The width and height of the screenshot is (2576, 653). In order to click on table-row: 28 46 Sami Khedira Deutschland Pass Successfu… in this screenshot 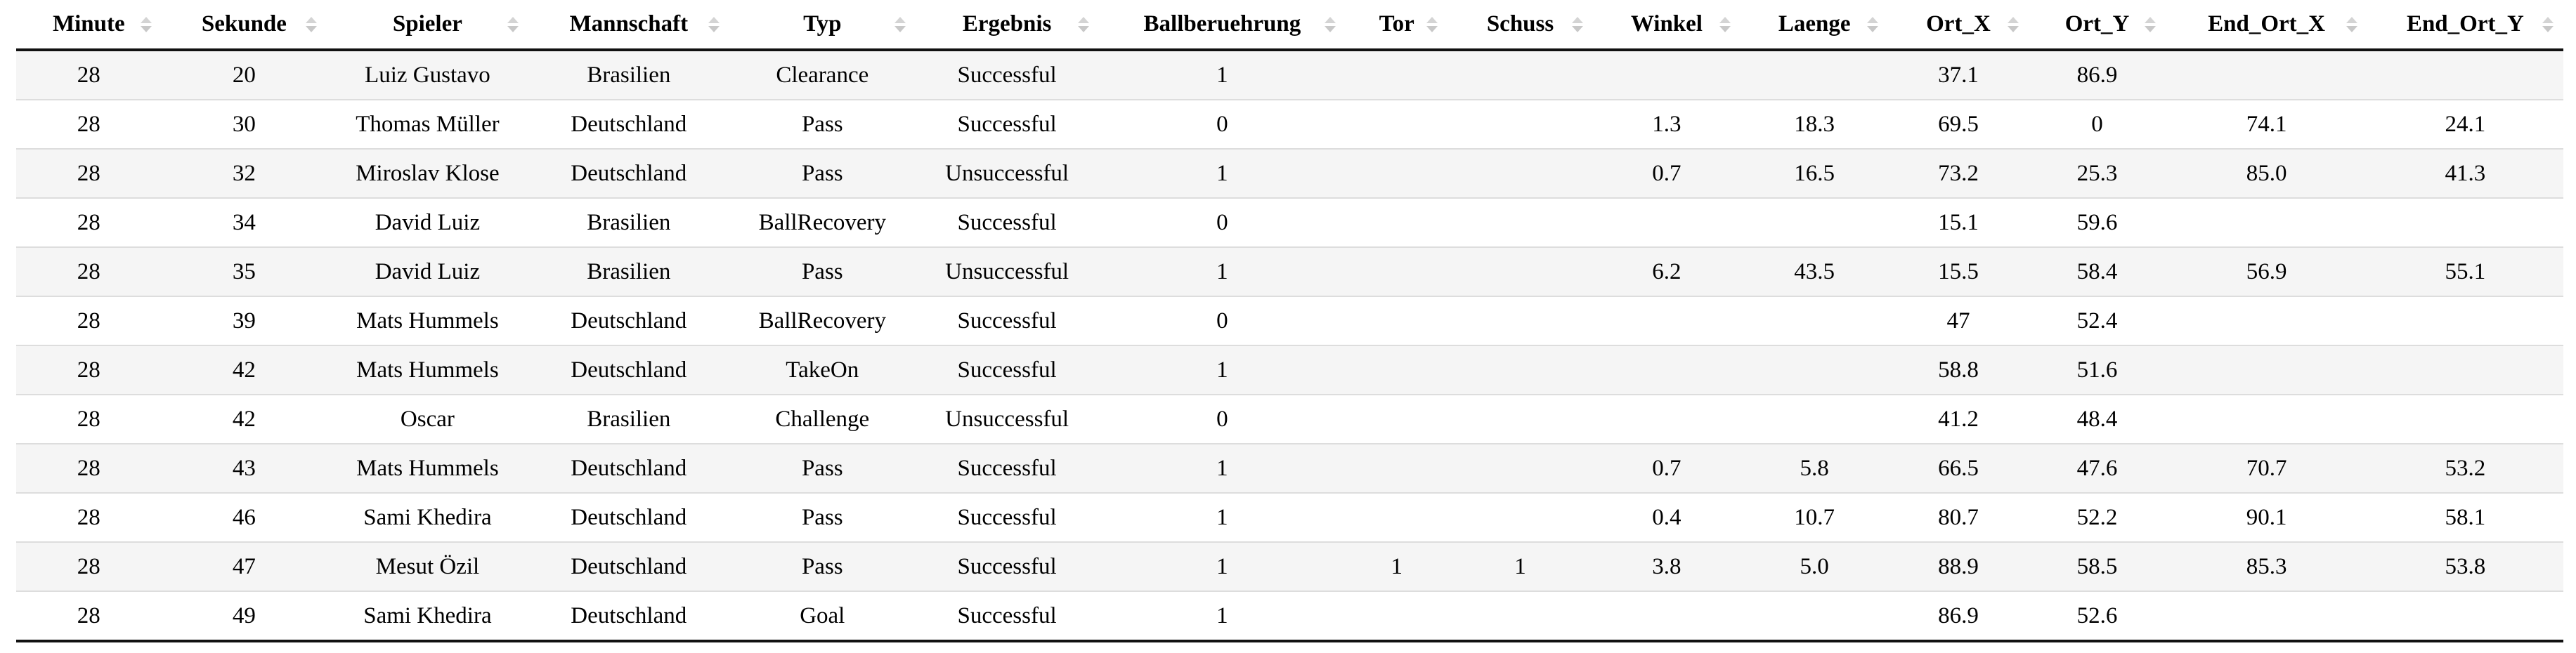, I will do `click(1289, 517)`.